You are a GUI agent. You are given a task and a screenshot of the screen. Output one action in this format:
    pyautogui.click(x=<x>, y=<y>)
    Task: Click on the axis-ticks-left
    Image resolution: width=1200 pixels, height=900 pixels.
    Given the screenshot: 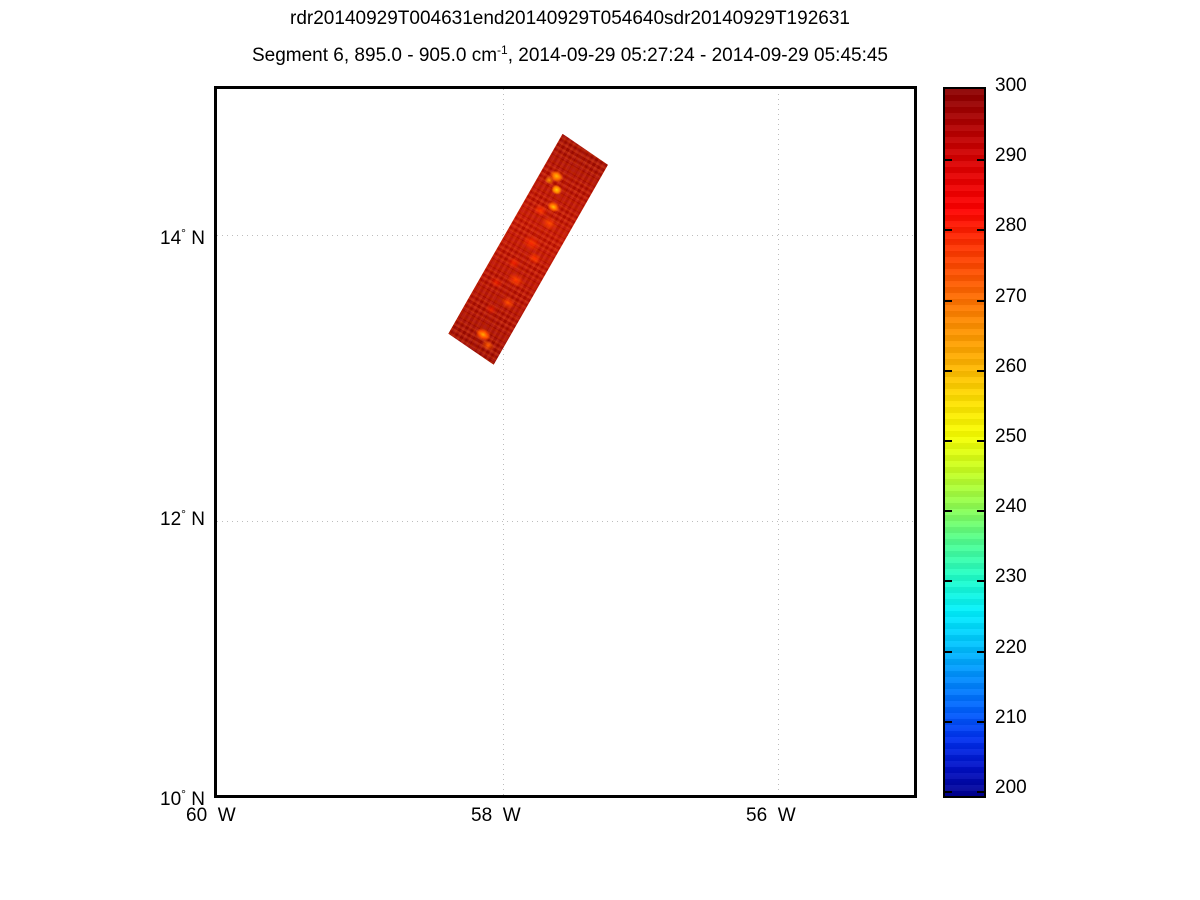 What is the action you would take?
    pyautogui.click(x=219, y=442)
    